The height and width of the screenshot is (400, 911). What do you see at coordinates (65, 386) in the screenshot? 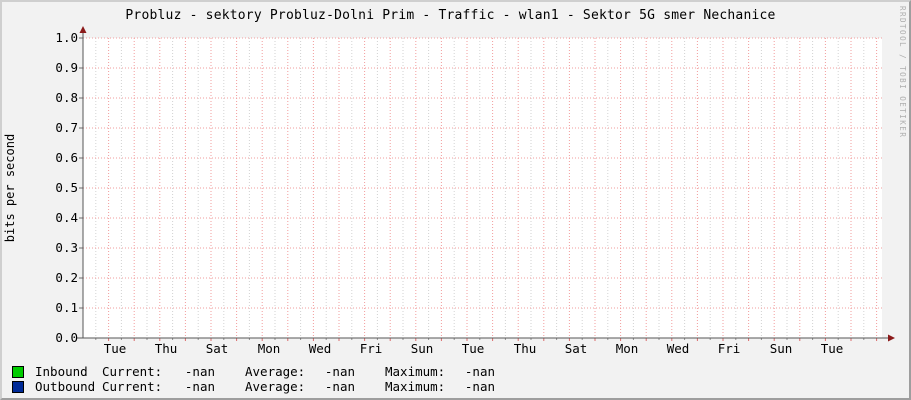
I see `legend-series-name: Outbound` at bounding box center [65, 386].